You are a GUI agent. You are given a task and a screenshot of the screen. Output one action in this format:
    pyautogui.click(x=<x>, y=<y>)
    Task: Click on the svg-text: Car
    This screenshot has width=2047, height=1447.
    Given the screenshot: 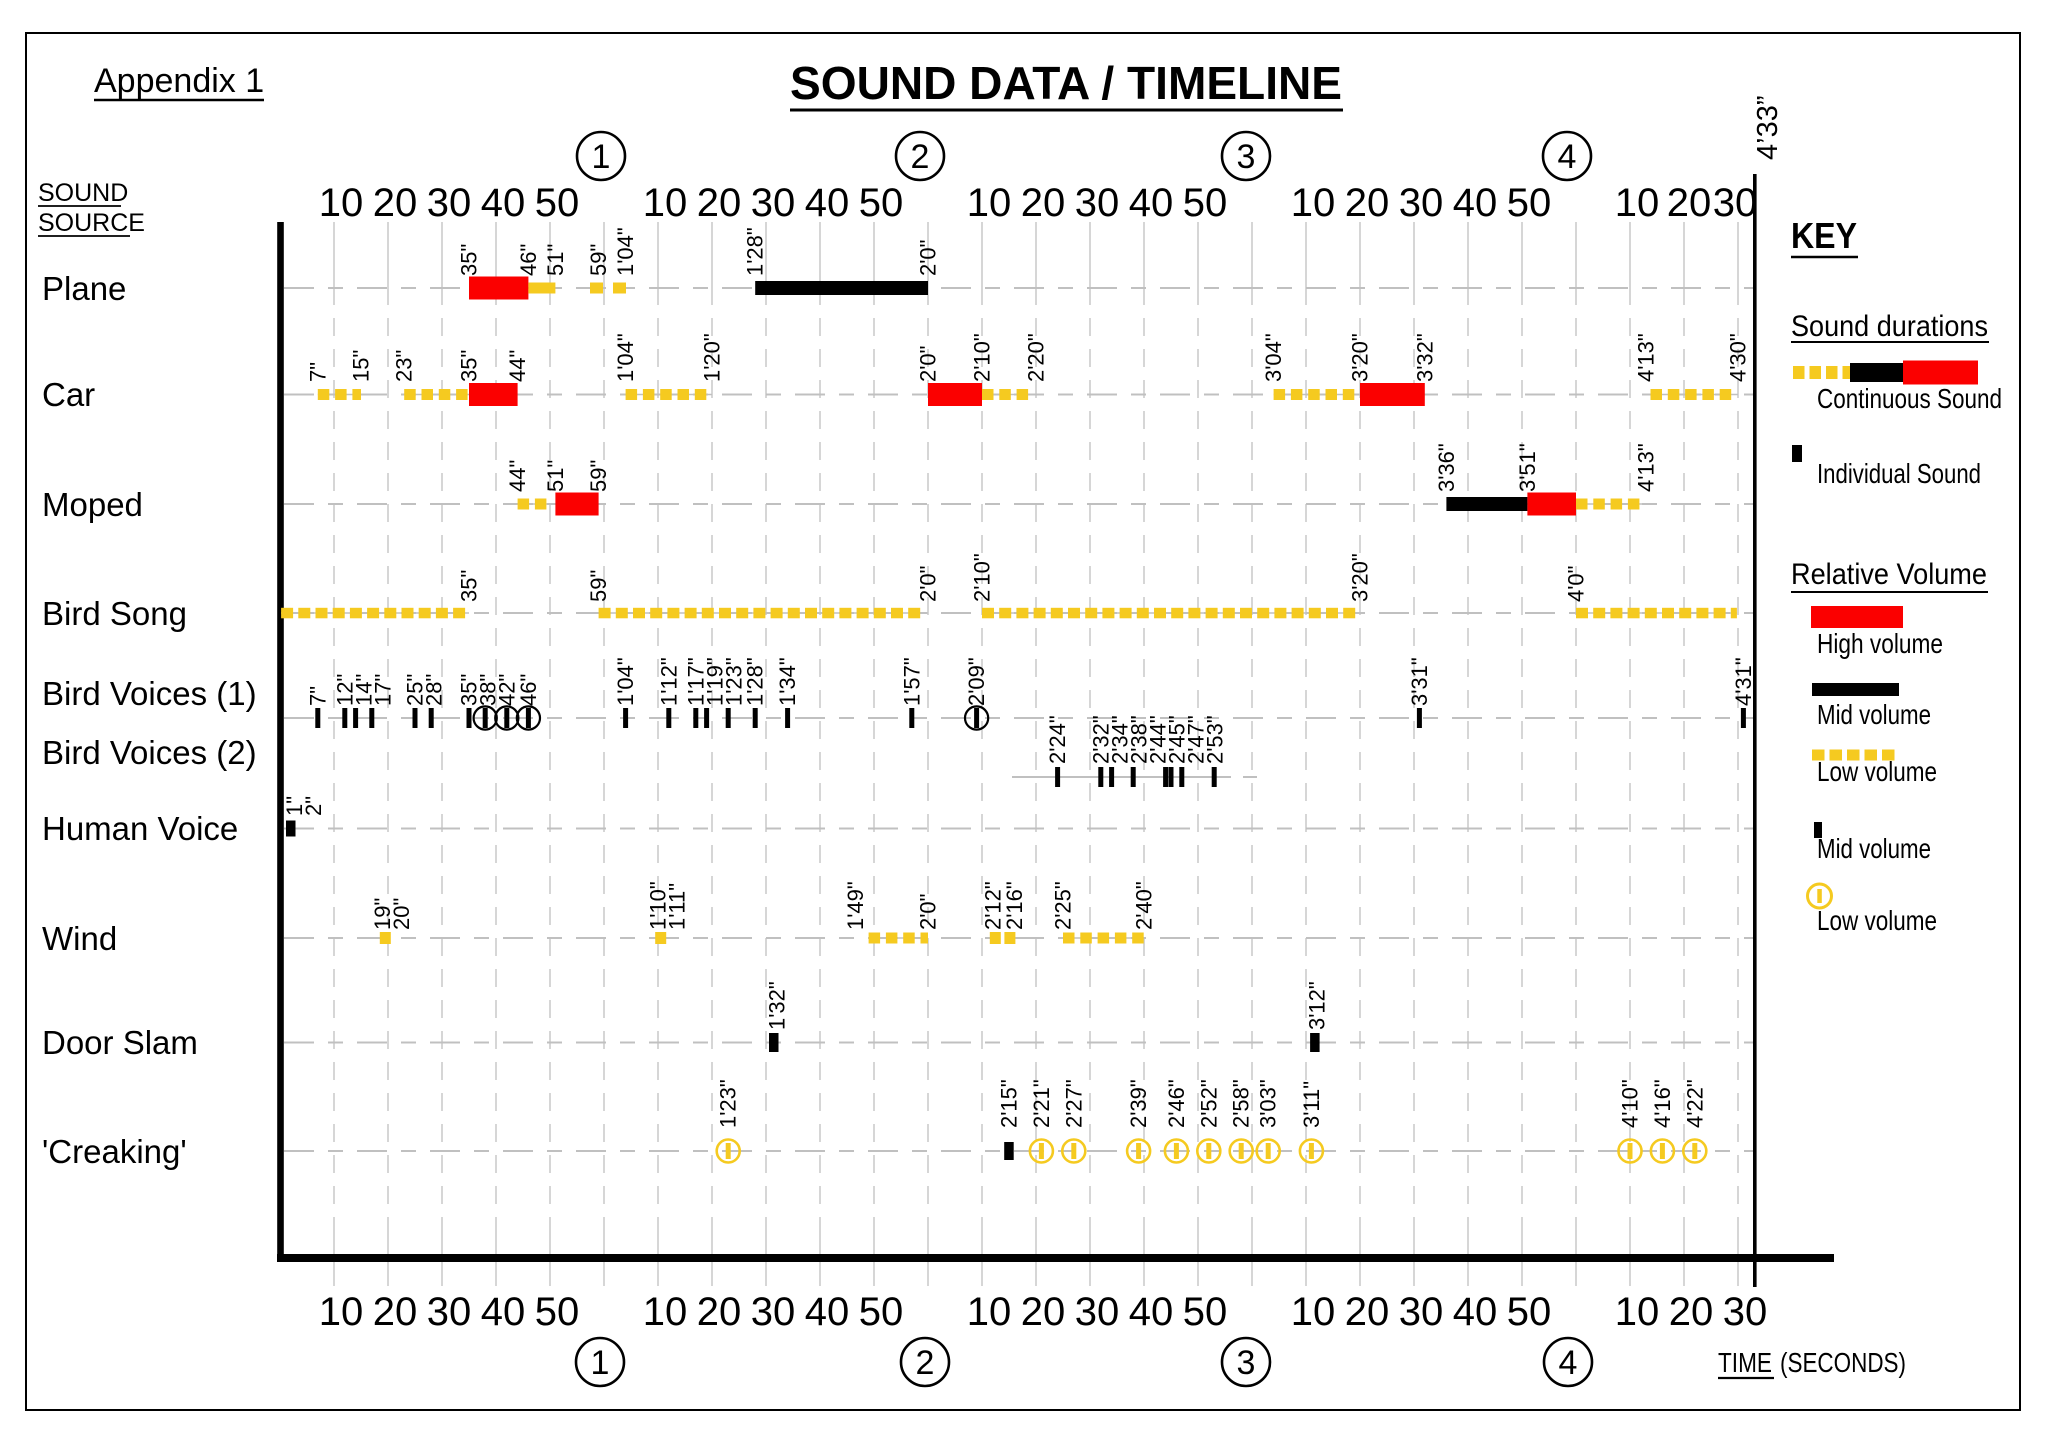 What is the action you would take?
    pyautogui.click(x=68, y=394)
    